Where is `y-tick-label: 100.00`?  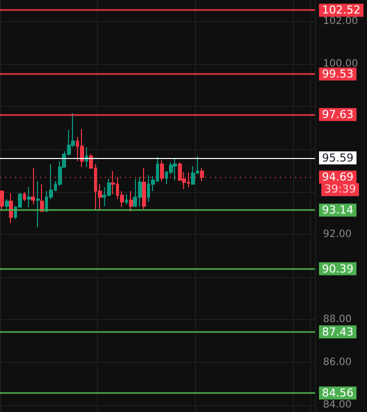 y-tick-label: 100.00 is located at coordinates (340, 64).